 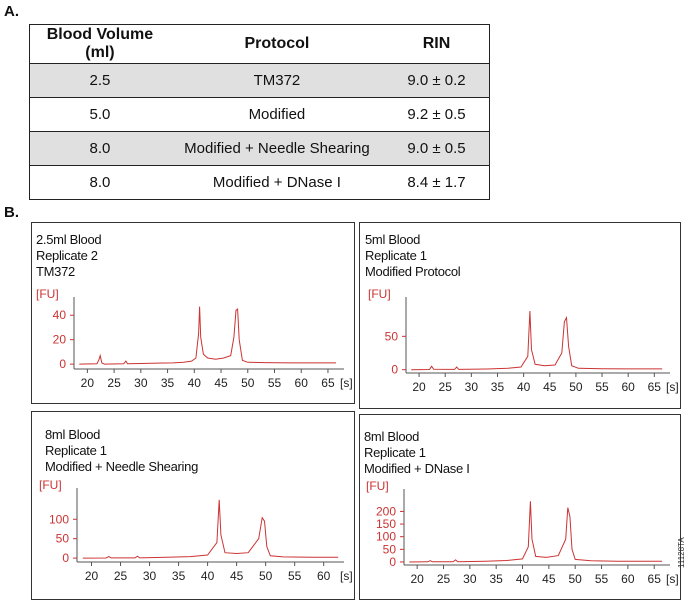 I want to click on caption-line: TM372, so click(x=55, y=271).